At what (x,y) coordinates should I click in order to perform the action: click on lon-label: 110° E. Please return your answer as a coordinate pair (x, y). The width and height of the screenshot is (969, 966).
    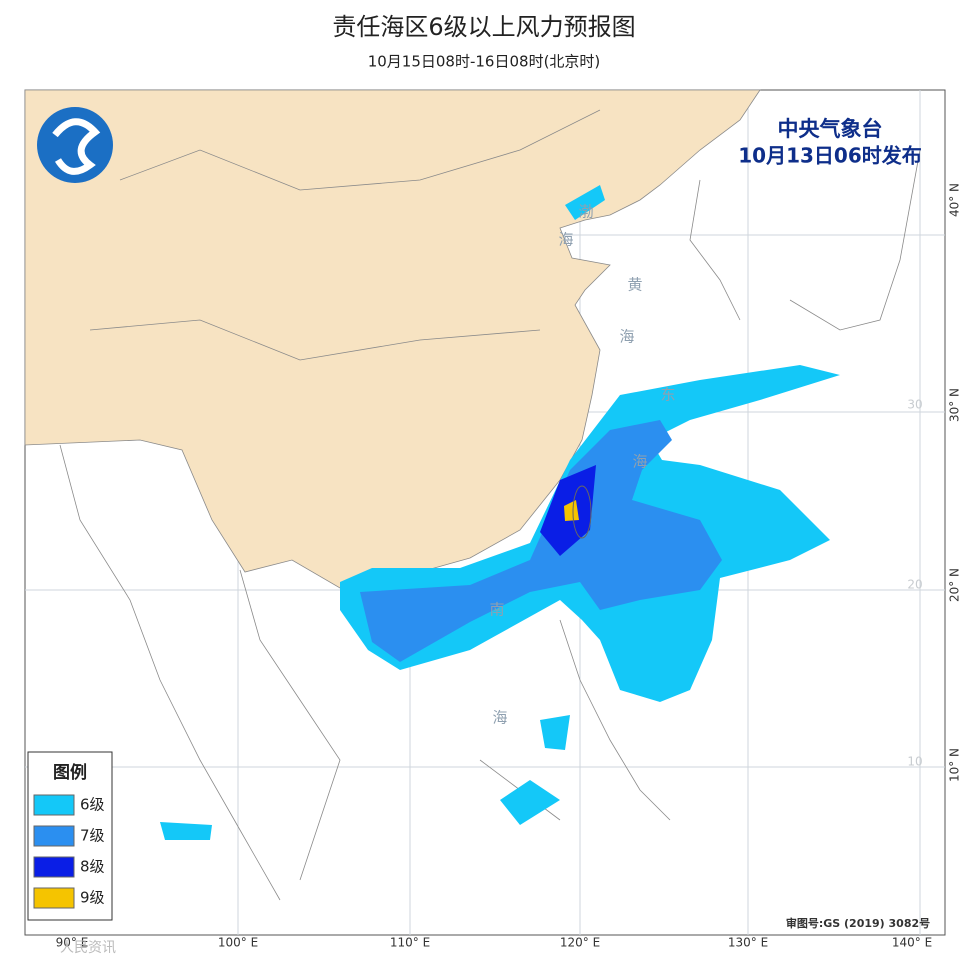
    Looking at the image, I should click on (410, 943).